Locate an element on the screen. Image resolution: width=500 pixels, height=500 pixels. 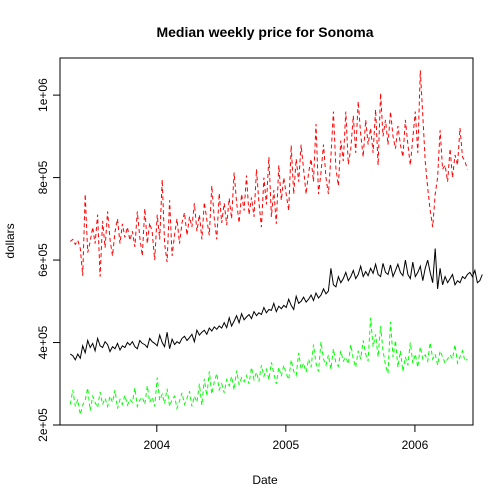
y-tick-label-2: 6e+05 is located at coordinates (43, 260).